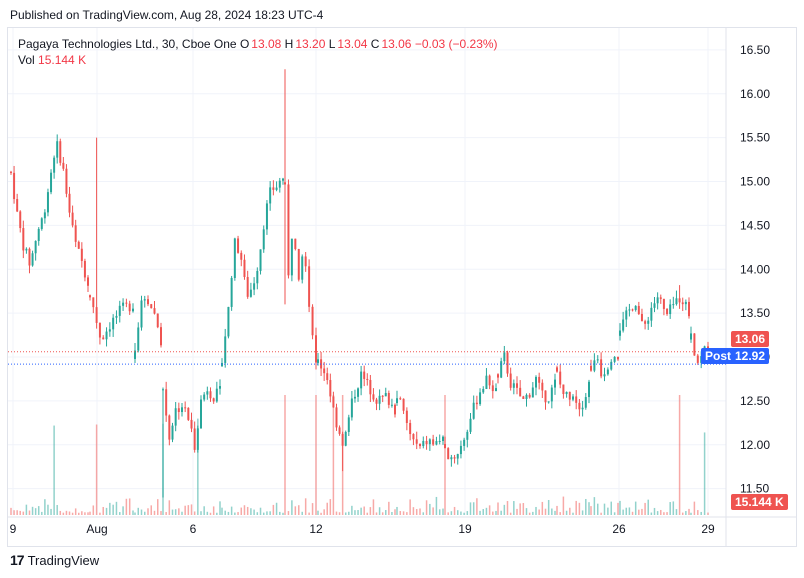  I want to click on change-value: −0.03 (−0.23%), so click(456, 44).